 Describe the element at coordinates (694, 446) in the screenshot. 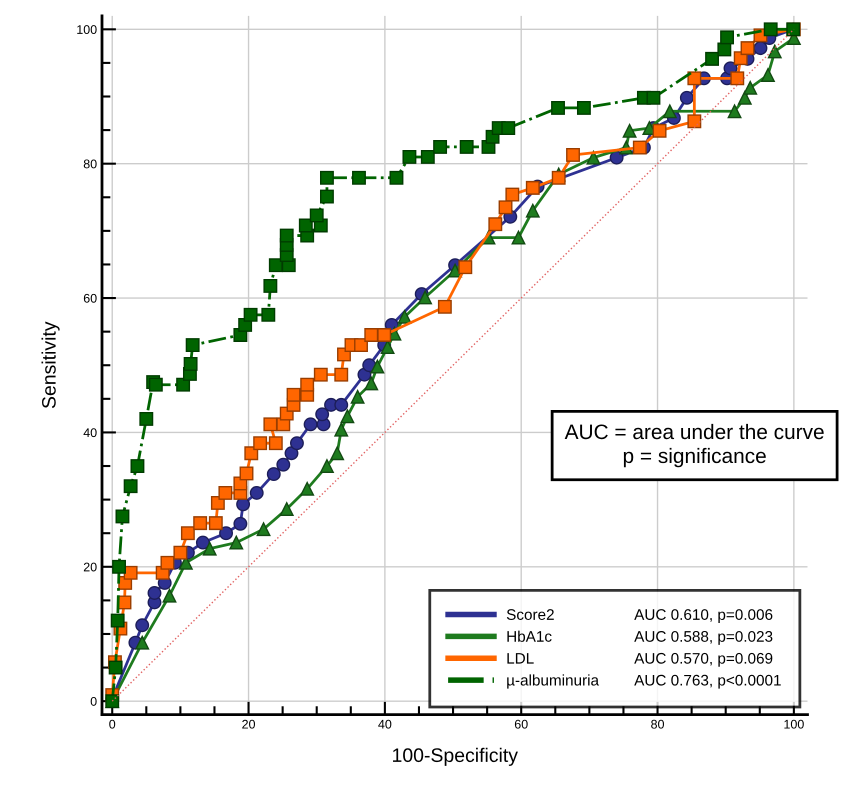

I see `annotation: AUC = area under the curve p = significance` at that location.